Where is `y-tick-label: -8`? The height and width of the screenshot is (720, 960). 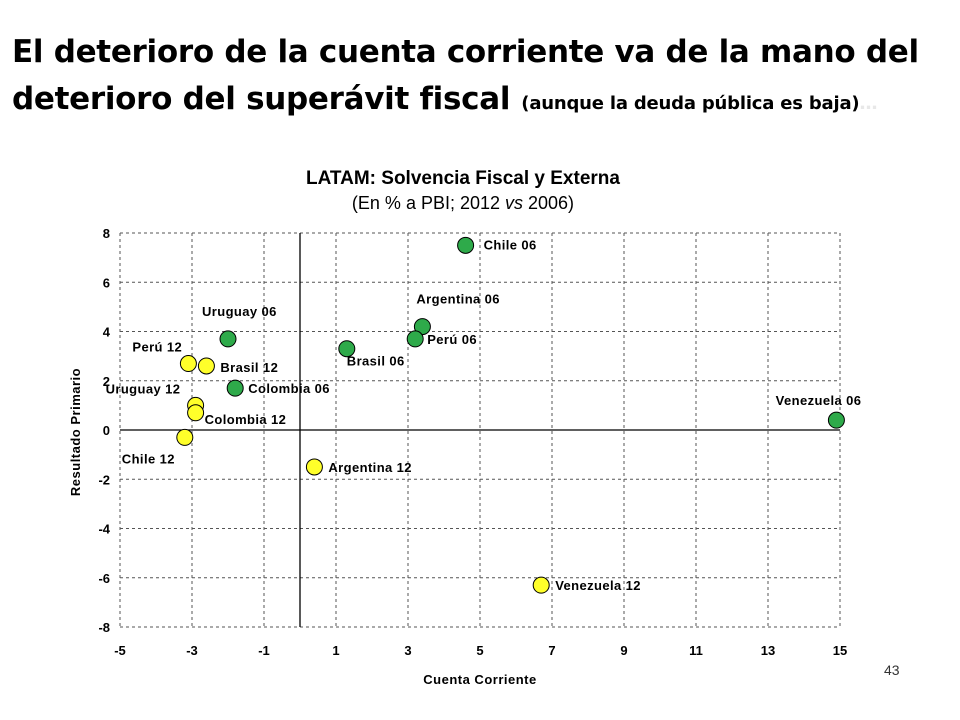
y-tick-label: -8 is located at coordinates (104, 627).